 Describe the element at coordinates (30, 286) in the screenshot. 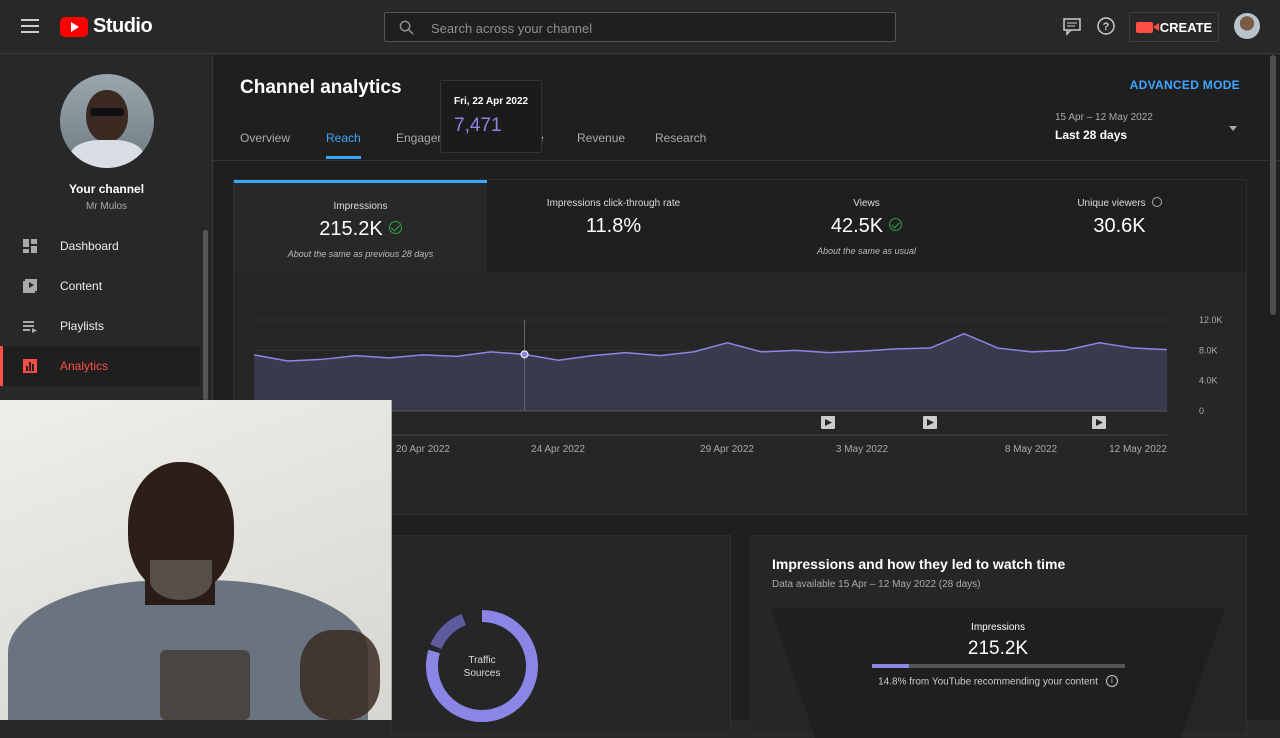

I see `content-icon` at that location.